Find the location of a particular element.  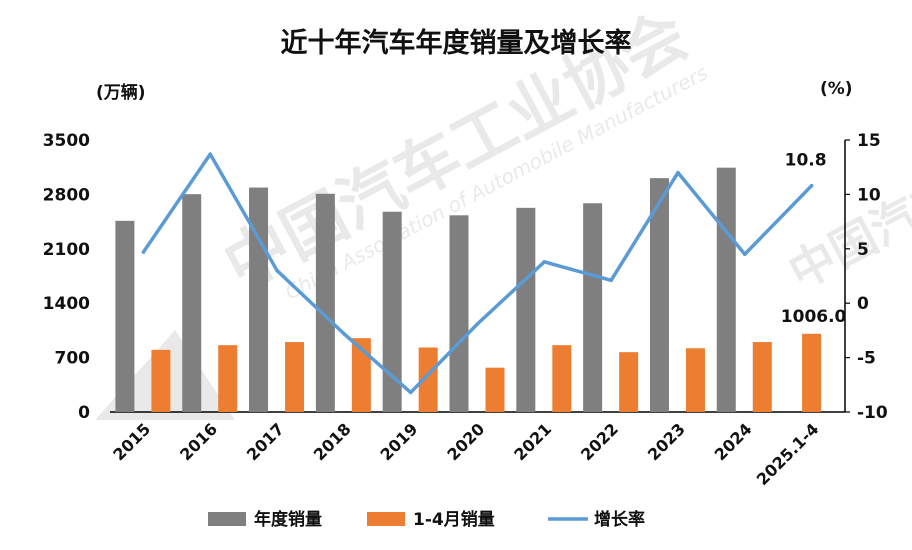

right-tick-label: 10 is located at coordinates (869, 195).